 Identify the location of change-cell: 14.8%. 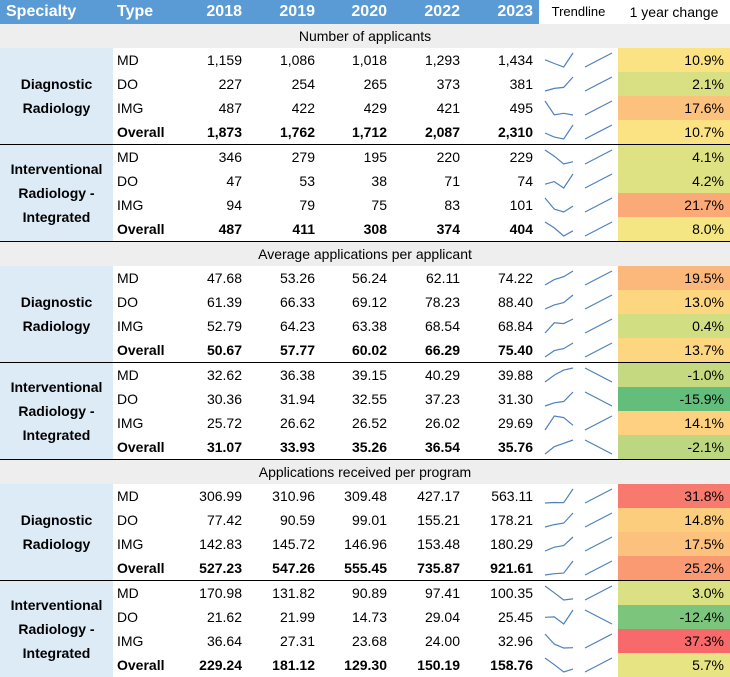
(674, 520).